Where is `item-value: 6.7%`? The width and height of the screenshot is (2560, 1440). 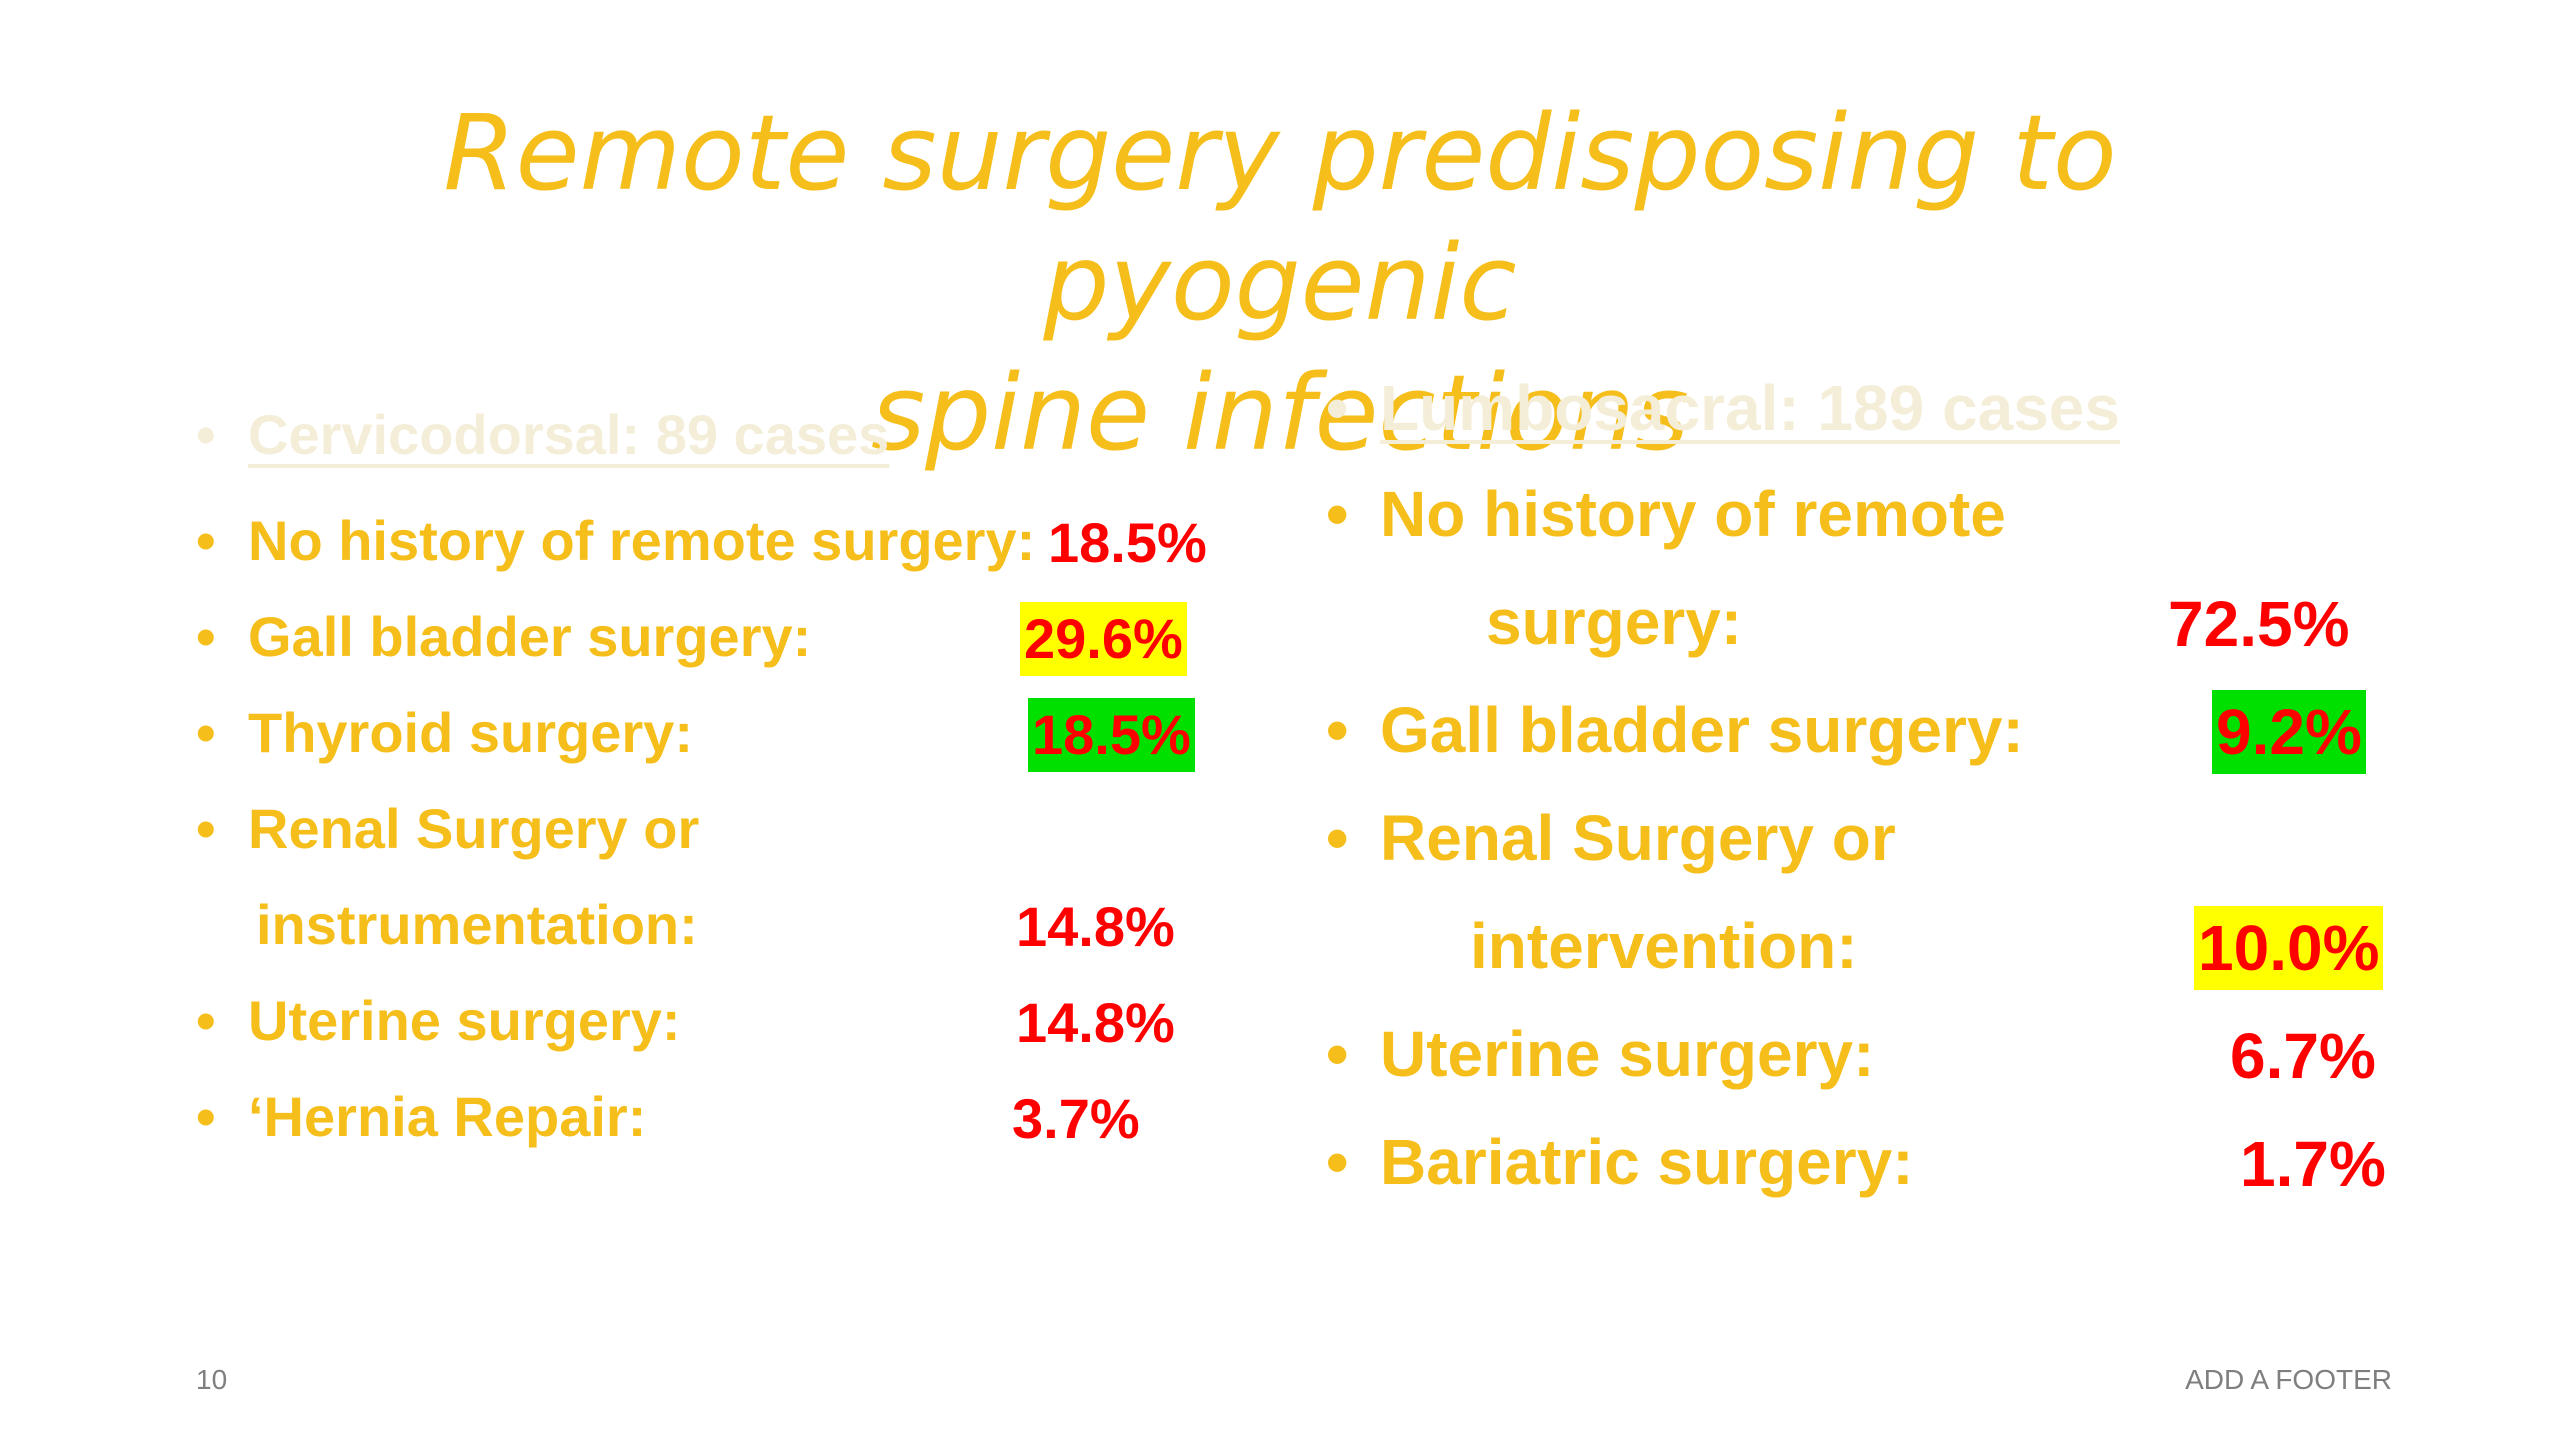
item-value: 6.7% is located at coordinates (2303, 1056).